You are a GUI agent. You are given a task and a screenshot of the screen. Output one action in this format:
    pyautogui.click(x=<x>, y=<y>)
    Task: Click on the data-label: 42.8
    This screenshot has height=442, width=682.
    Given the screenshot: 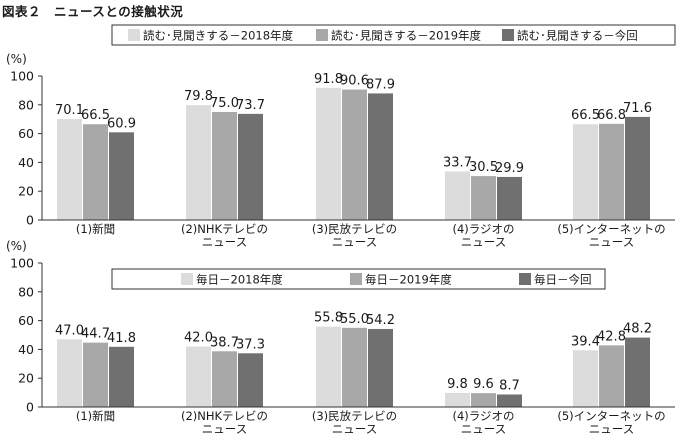 What is the action you would take?
    pyautogui.click(x=611, y=336)
    